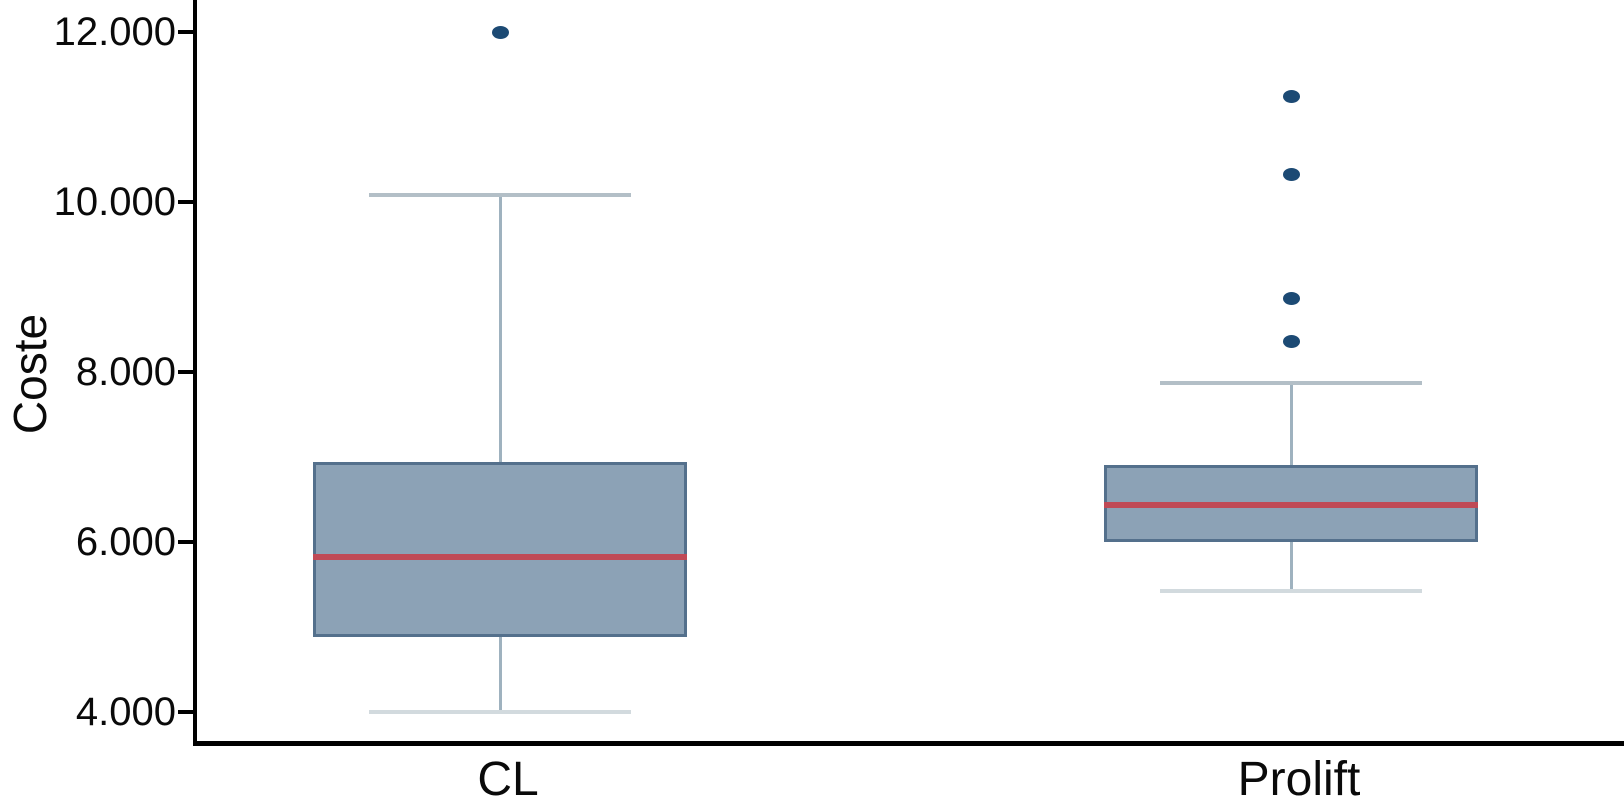 Image resolution: width=1624 pixels, height=804 pixels. Describe the element at coordinates (114, 32) in the screenshot. I see `y-tick-label: 12.000` at that location.